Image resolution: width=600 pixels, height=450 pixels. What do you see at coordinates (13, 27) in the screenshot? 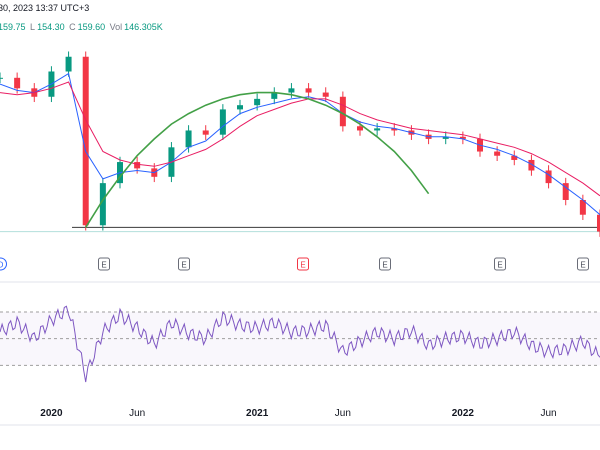
I see `ohlc-open-value: 159.75` at bounding box center [13, 27].